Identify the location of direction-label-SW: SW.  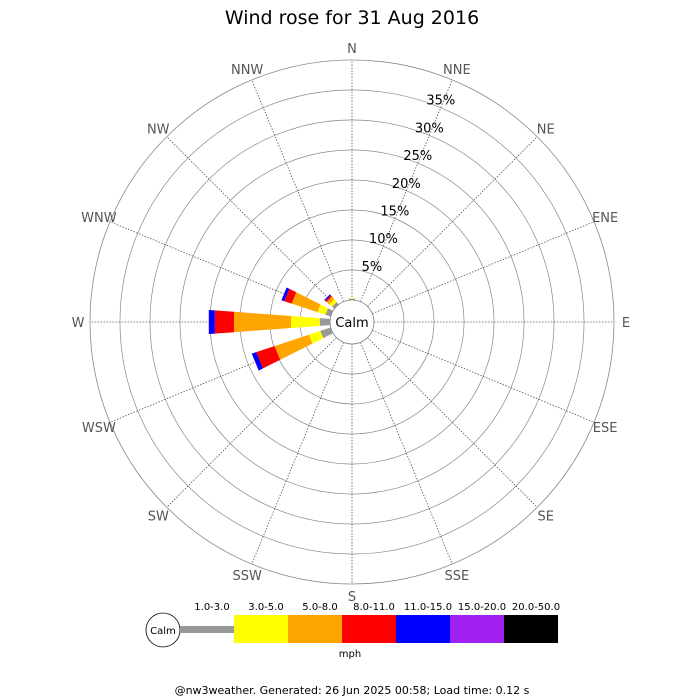
(158, 517).